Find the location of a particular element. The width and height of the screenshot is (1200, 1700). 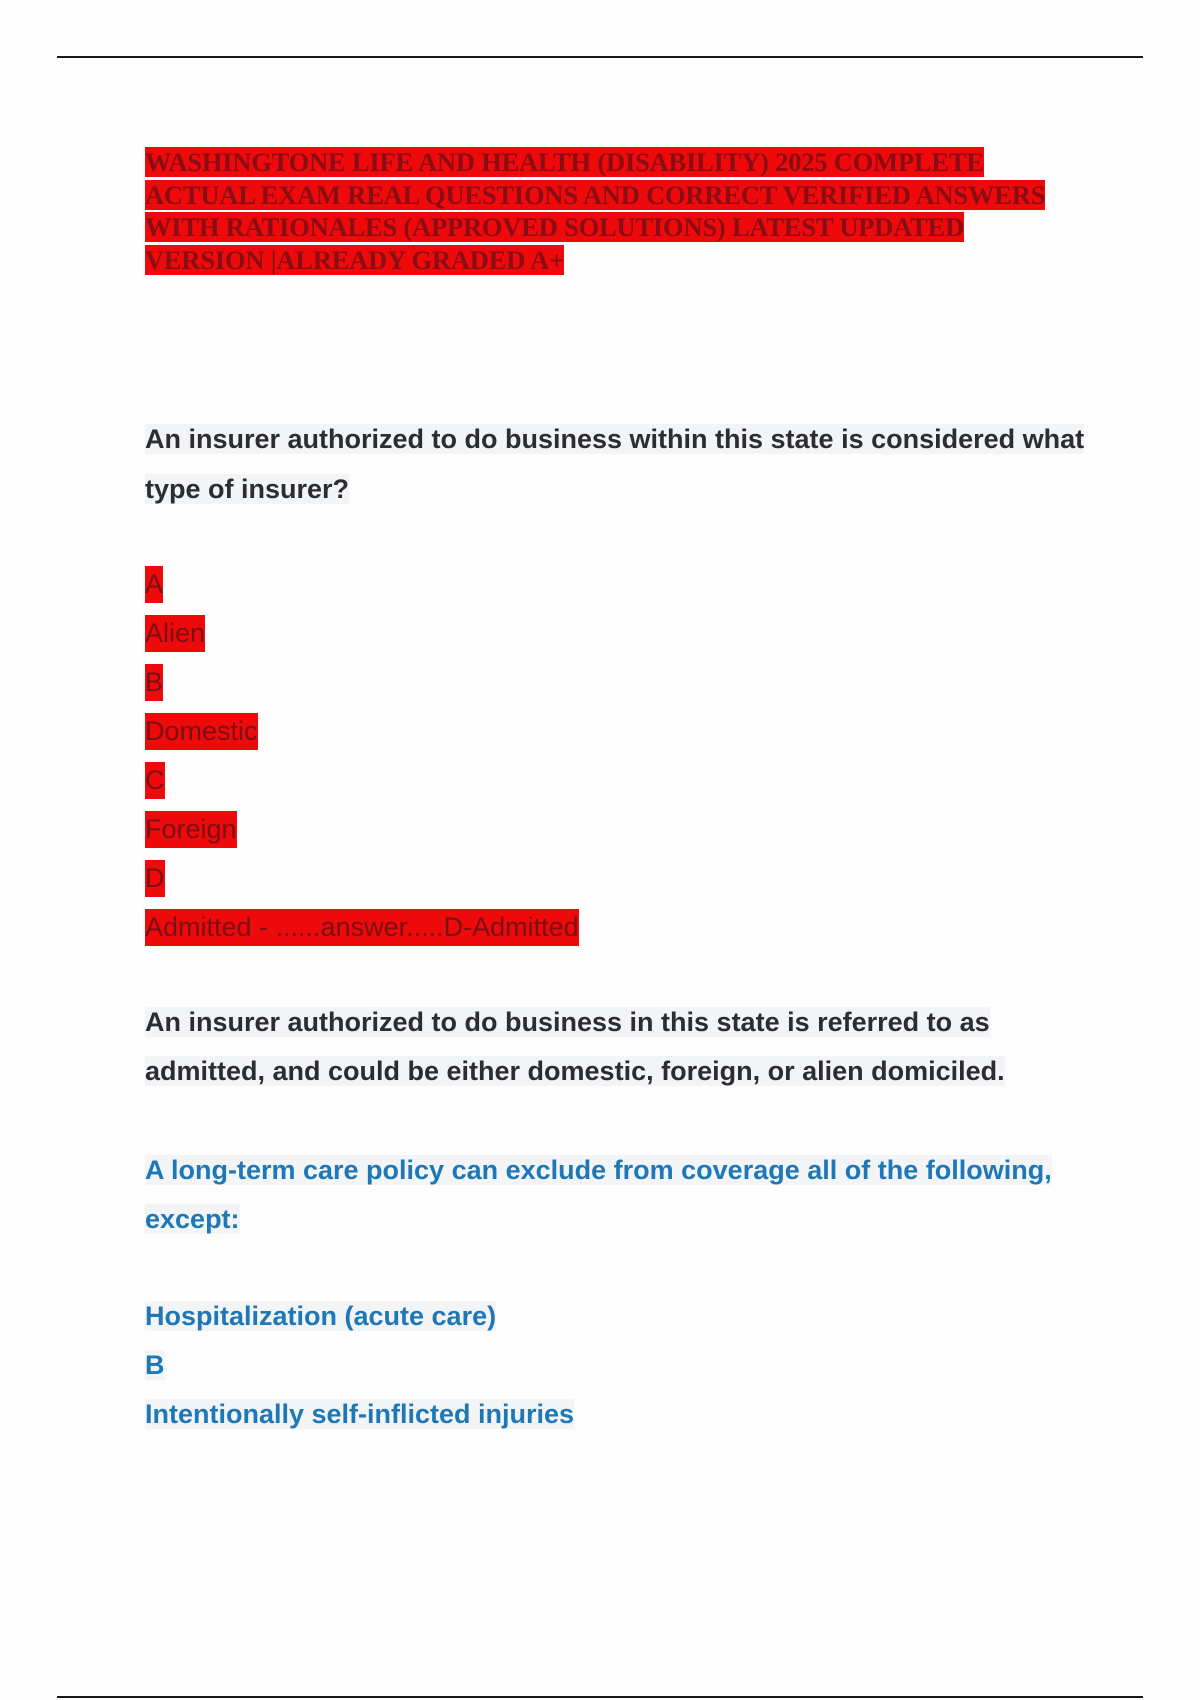

header-rule is located at coordinates (600, 57).